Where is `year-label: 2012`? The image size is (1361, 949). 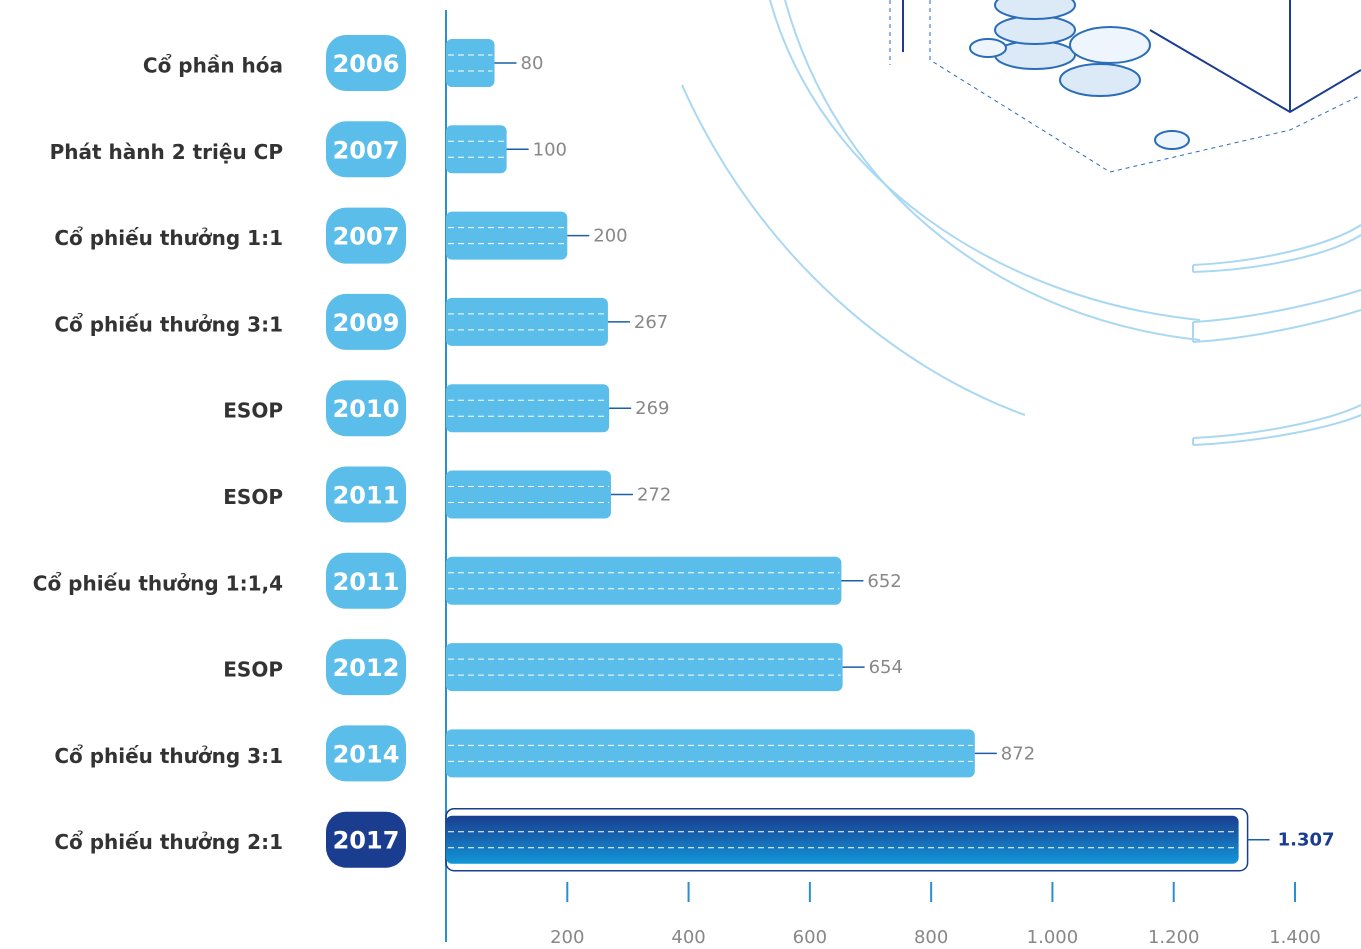
year-label: 2012 is located at coordinates (366, 668).